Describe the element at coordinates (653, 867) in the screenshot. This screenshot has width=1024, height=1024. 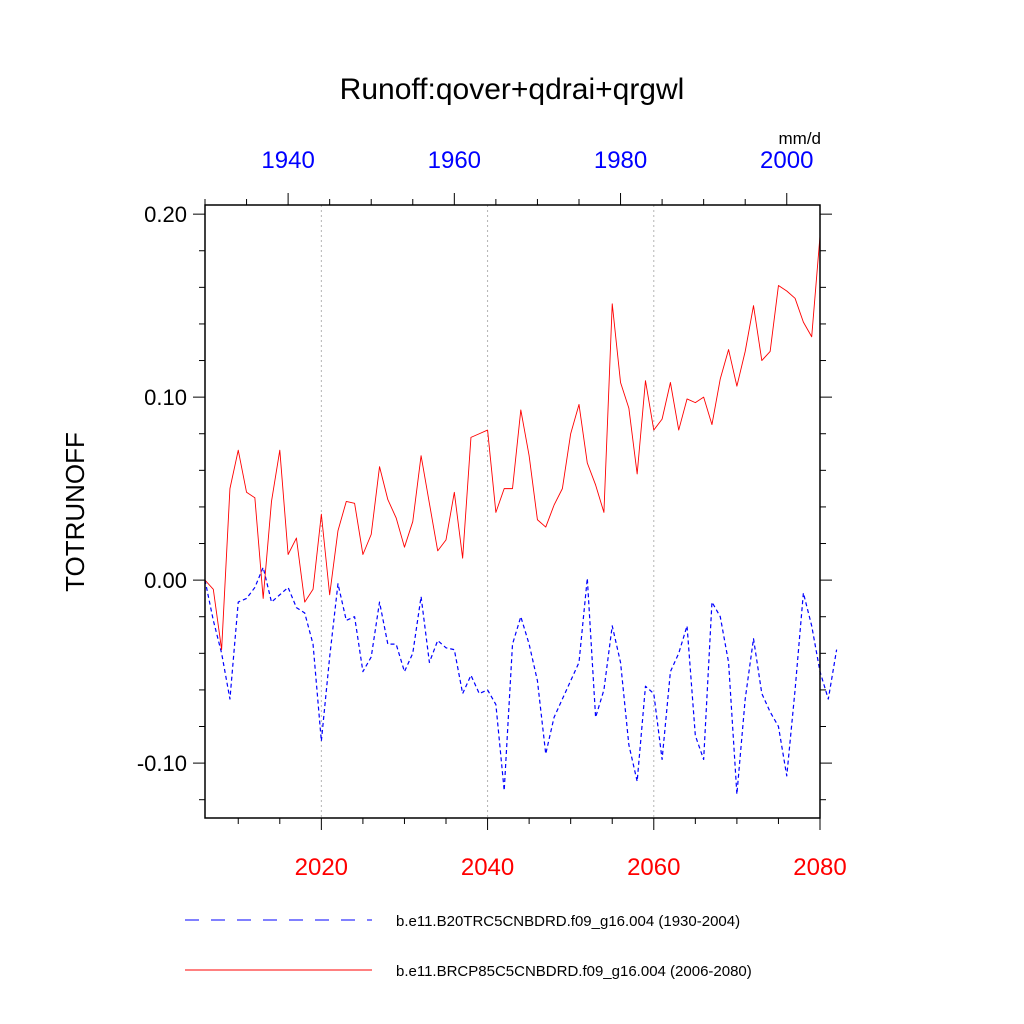
I see `x-bottom-tick-label: 2060` at that location.